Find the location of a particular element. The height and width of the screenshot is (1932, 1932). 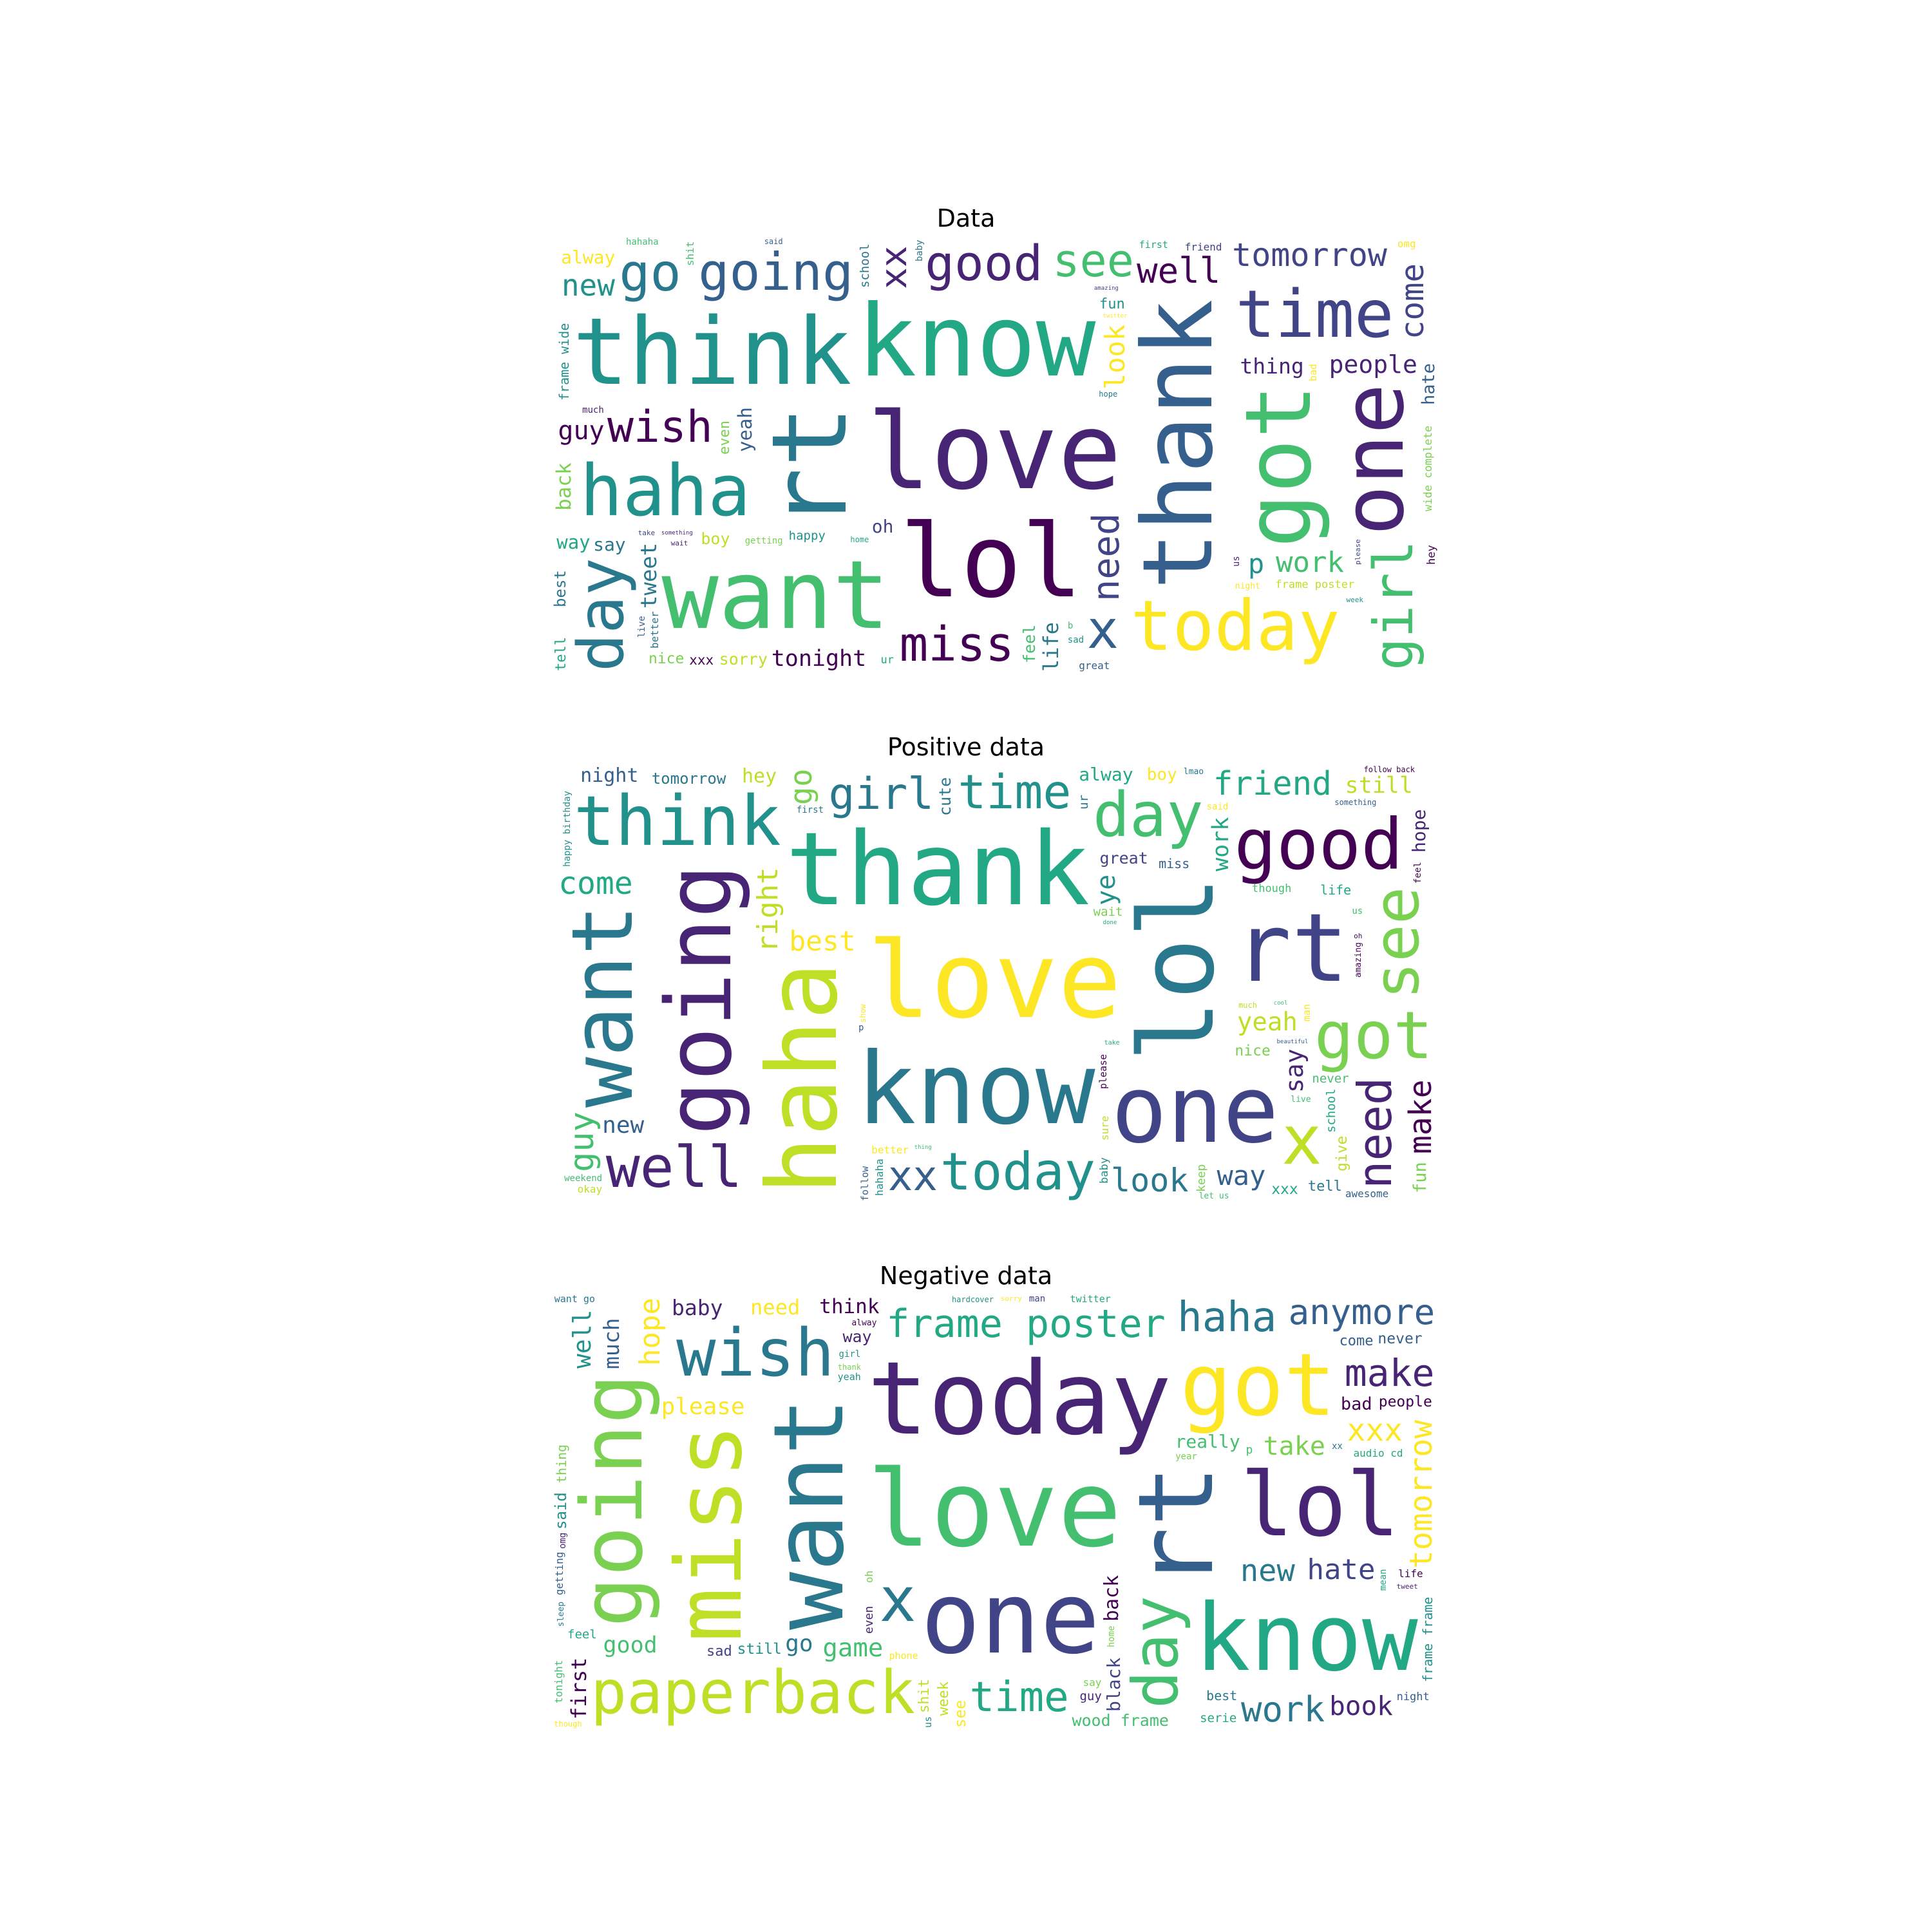

cloud-word: xx is located at coordinates (912, 1176).